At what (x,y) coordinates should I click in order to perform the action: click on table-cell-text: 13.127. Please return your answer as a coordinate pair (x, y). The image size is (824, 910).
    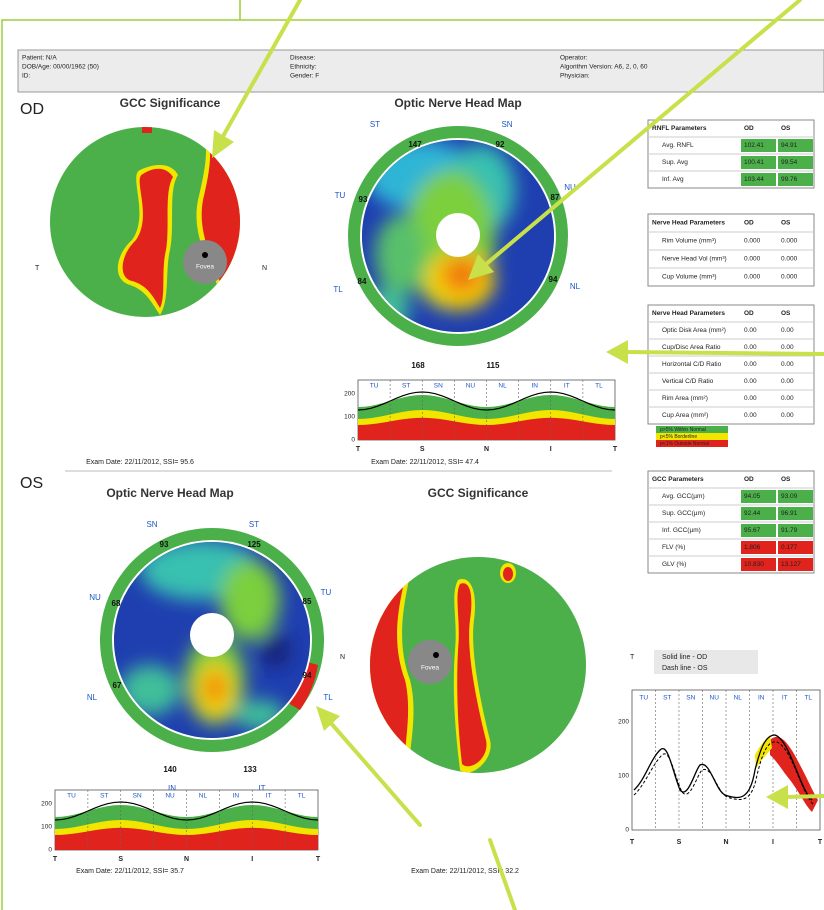
    Looking at the image, I should click on (791, 564).